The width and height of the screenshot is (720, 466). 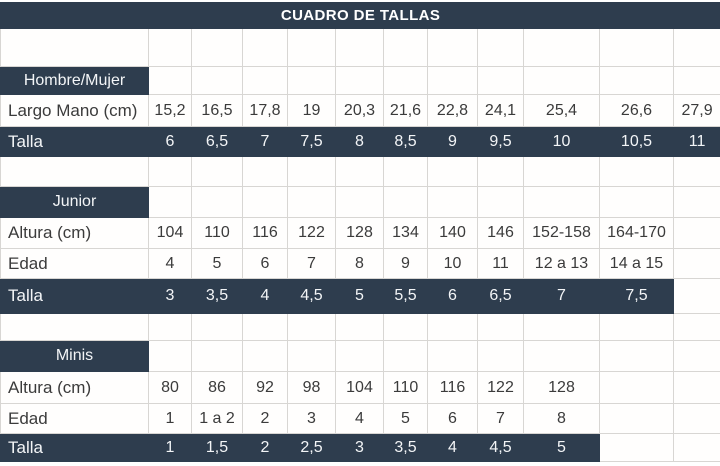 I want to click on cell-value: 25,4, so click(x=562, y=111).